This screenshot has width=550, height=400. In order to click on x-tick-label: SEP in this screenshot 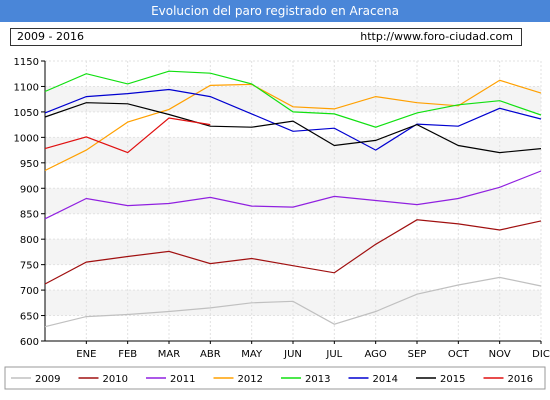, I will do `click(417, 354)`.